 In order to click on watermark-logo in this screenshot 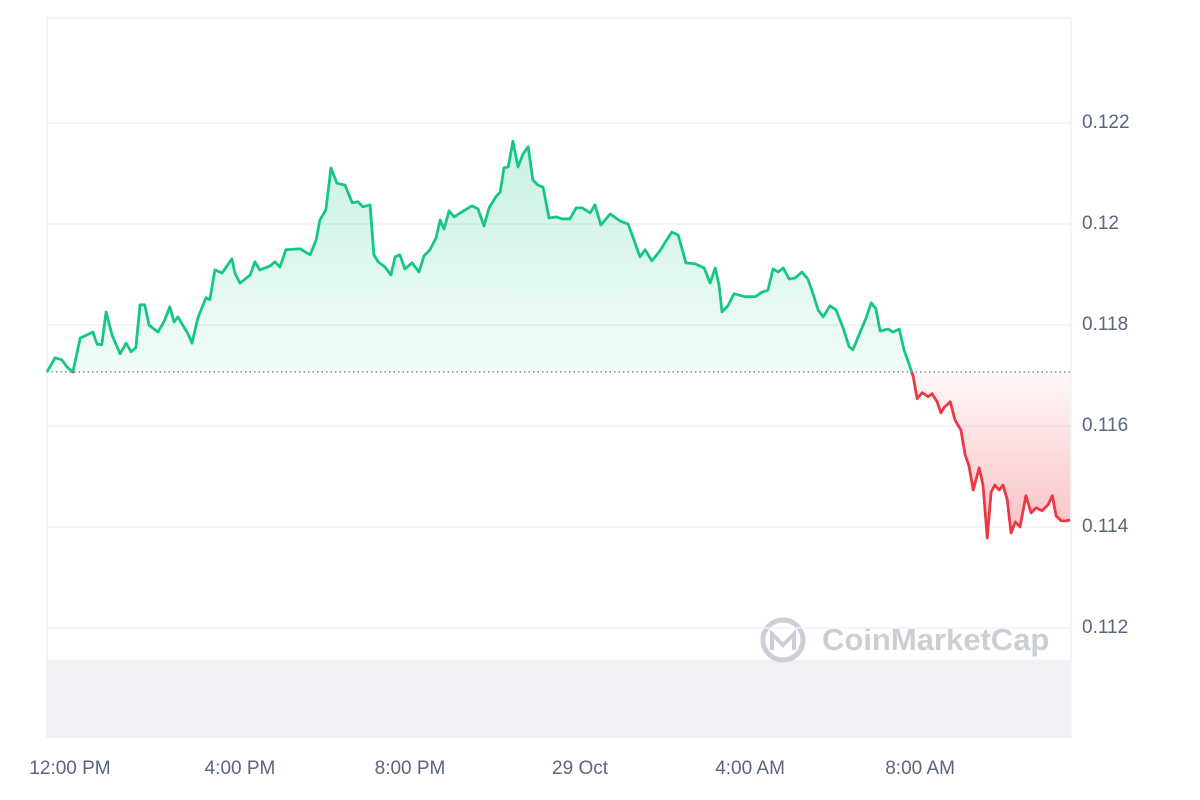, I will do `click(783, 640)`.